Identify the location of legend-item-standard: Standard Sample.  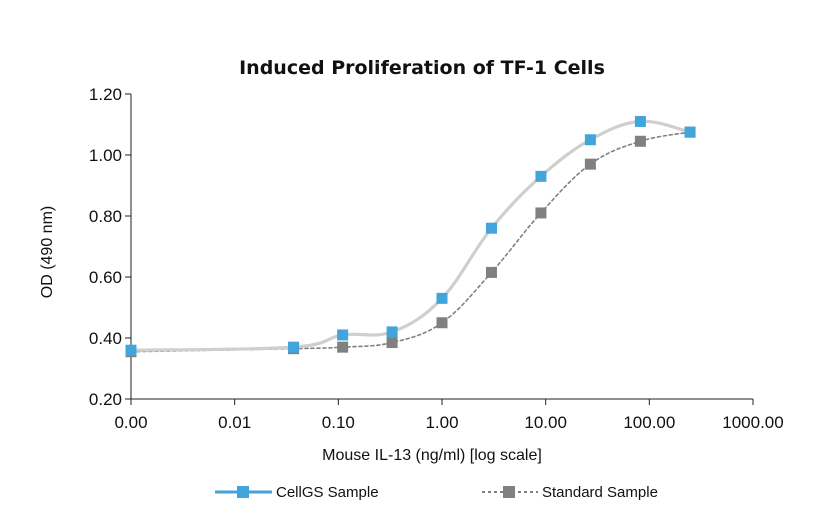
(570, 492).